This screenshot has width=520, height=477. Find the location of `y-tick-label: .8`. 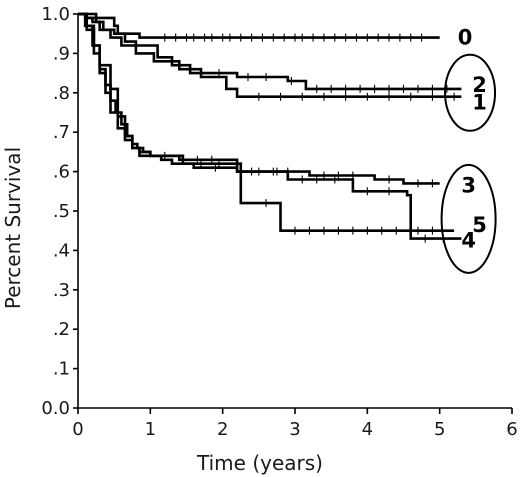

y-tick-label: .8 is located at coordinates (61, 93).